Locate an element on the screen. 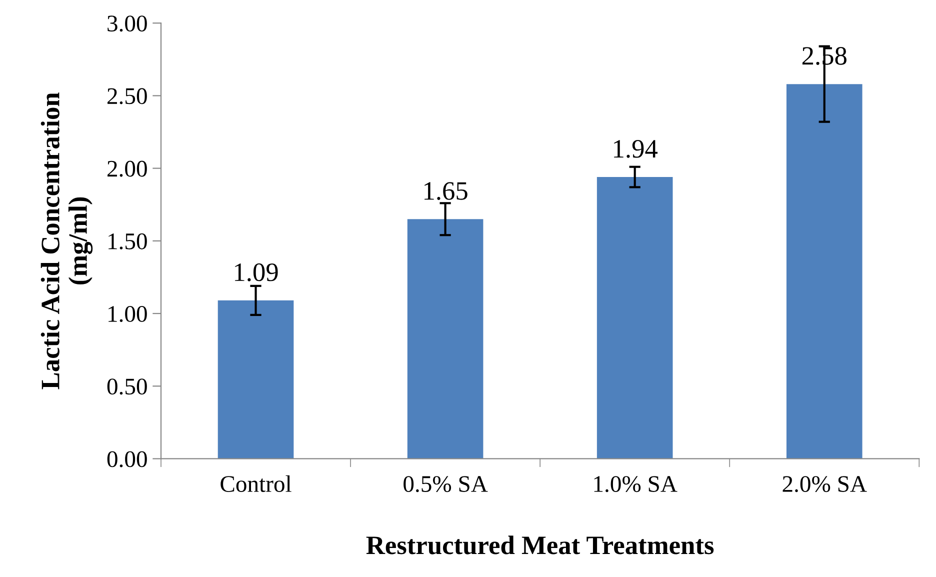 The image size is (936, 577). y-tick-label: 3.00 is located at coordinates (127, 24).